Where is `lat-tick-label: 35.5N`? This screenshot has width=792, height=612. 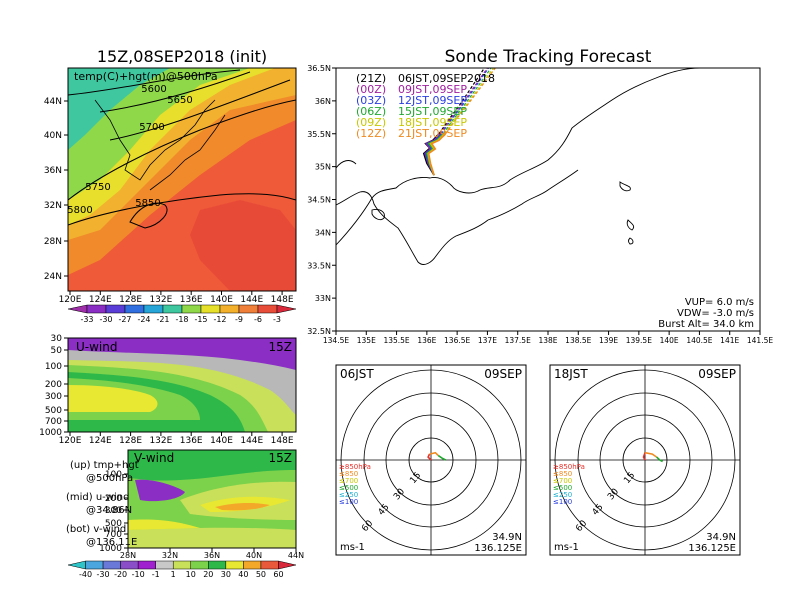 lat-tick-label: 35.5N is located at coordinates (319, 134).